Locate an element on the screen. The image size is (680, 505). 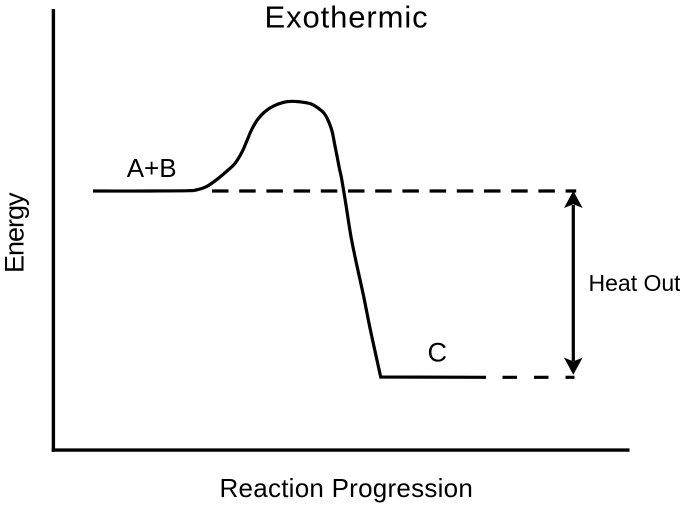
svg-text: Reaction Progression is located at coordinates (347, 488).